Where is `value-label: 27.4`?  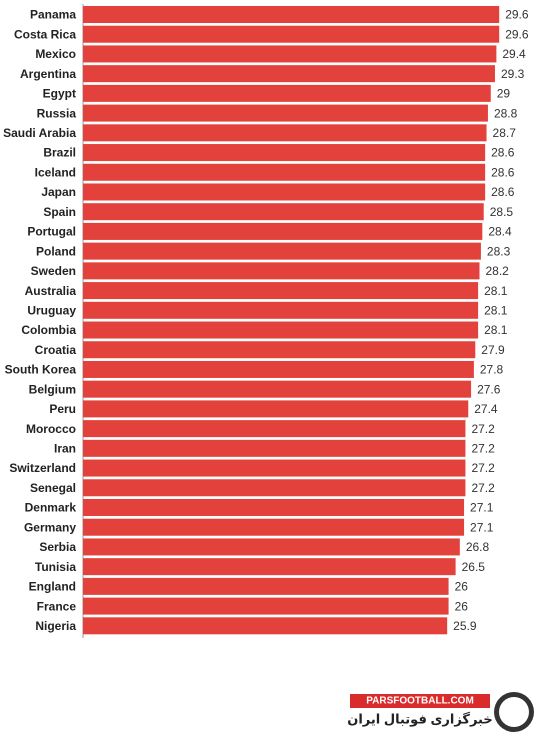 value-label: 27.4 is located at coordinates (486, 409).